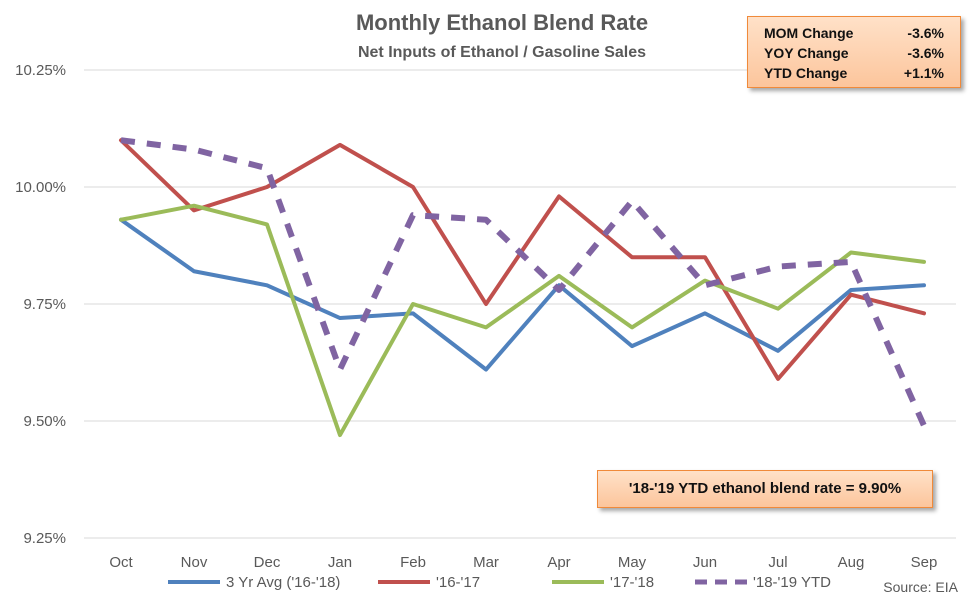 Image resolution: width=975 pixels, height=609 pixels. I want to click on x-tick-label: Jul, so click(777, 562).